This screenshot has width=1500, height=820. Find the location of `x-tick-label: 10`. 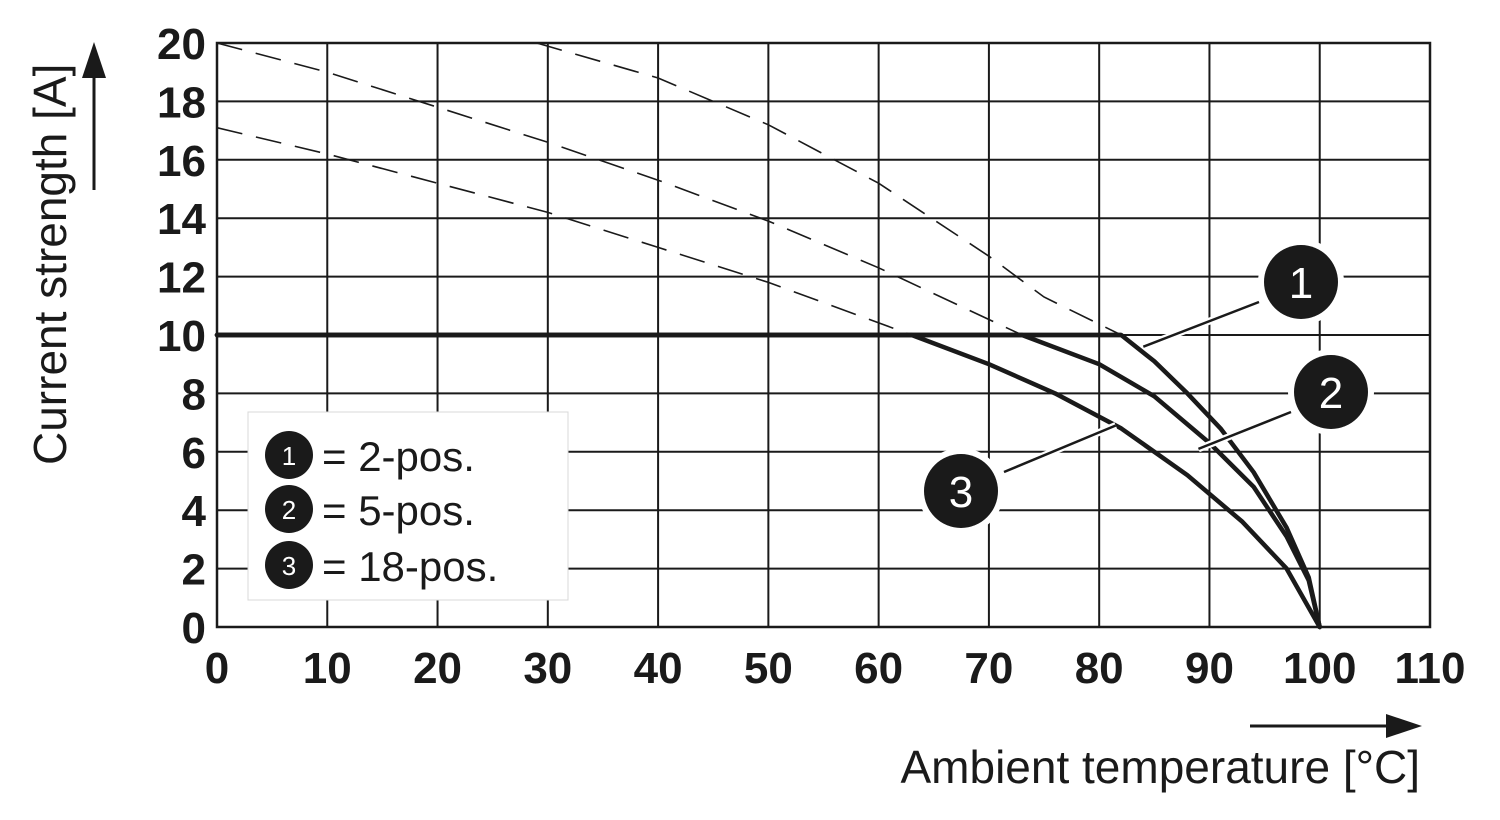

x-tick-label: 10 is located at coordinates (327, 668).